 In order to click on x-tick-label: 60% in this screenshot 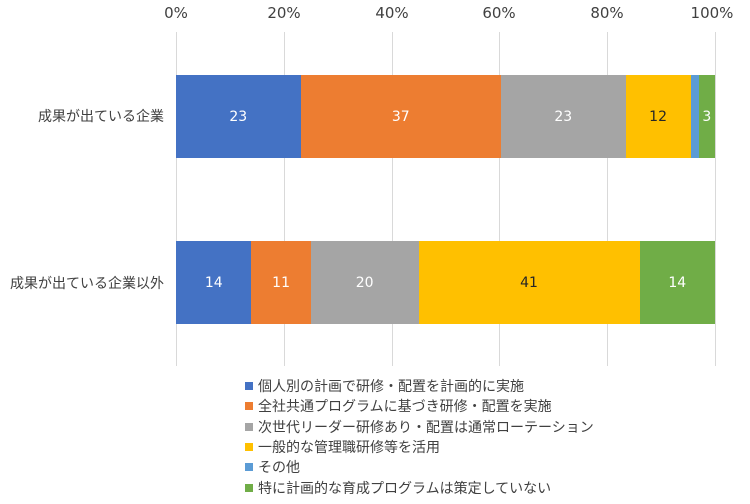, I will do `click(499, 13)`.